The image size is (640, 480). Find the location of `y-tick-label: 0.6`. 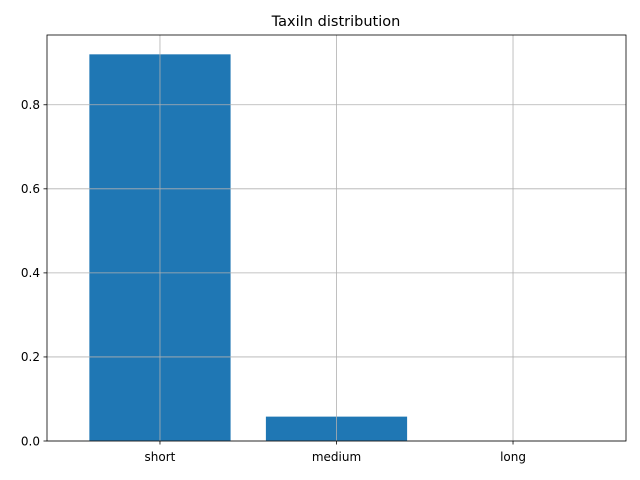

y-tick-label: 0.6 is located at coordinates (30, 189).